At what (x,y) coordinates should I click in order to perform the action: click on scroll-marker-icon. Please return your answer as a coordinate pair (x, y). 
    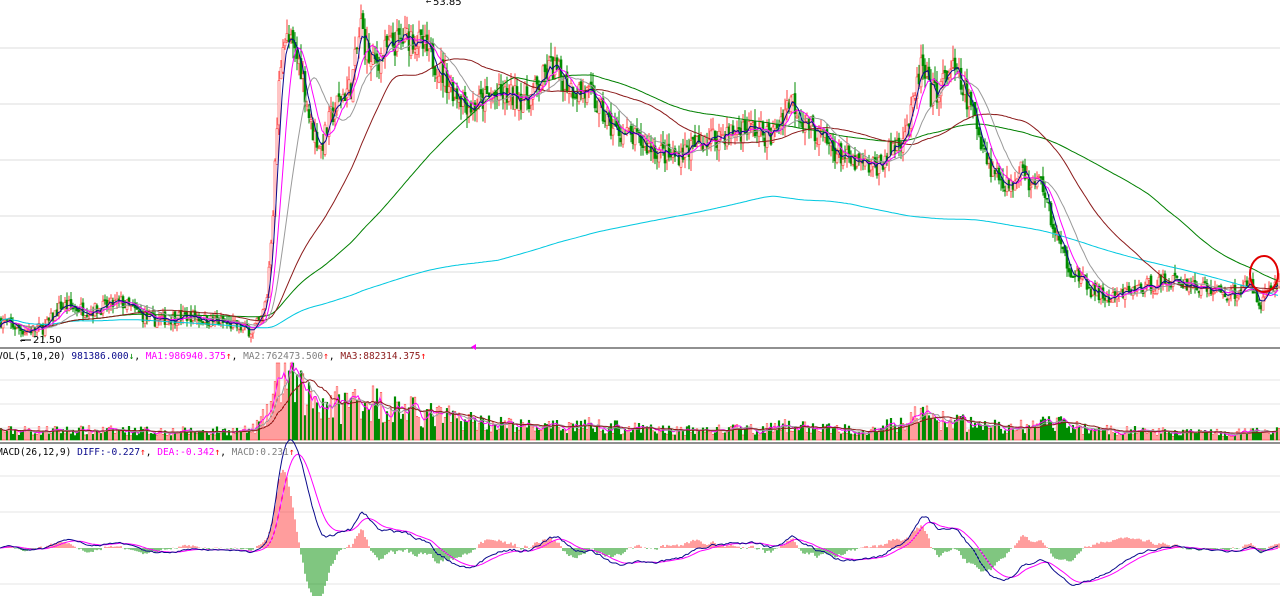
    Looking at the image, I should click on (473, 347).